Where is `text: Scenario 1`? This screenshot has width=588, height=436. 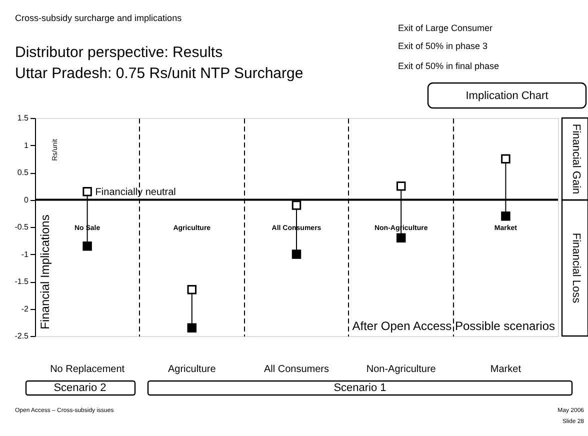 text: Scenario 1 is located at coordinates (360, 388).